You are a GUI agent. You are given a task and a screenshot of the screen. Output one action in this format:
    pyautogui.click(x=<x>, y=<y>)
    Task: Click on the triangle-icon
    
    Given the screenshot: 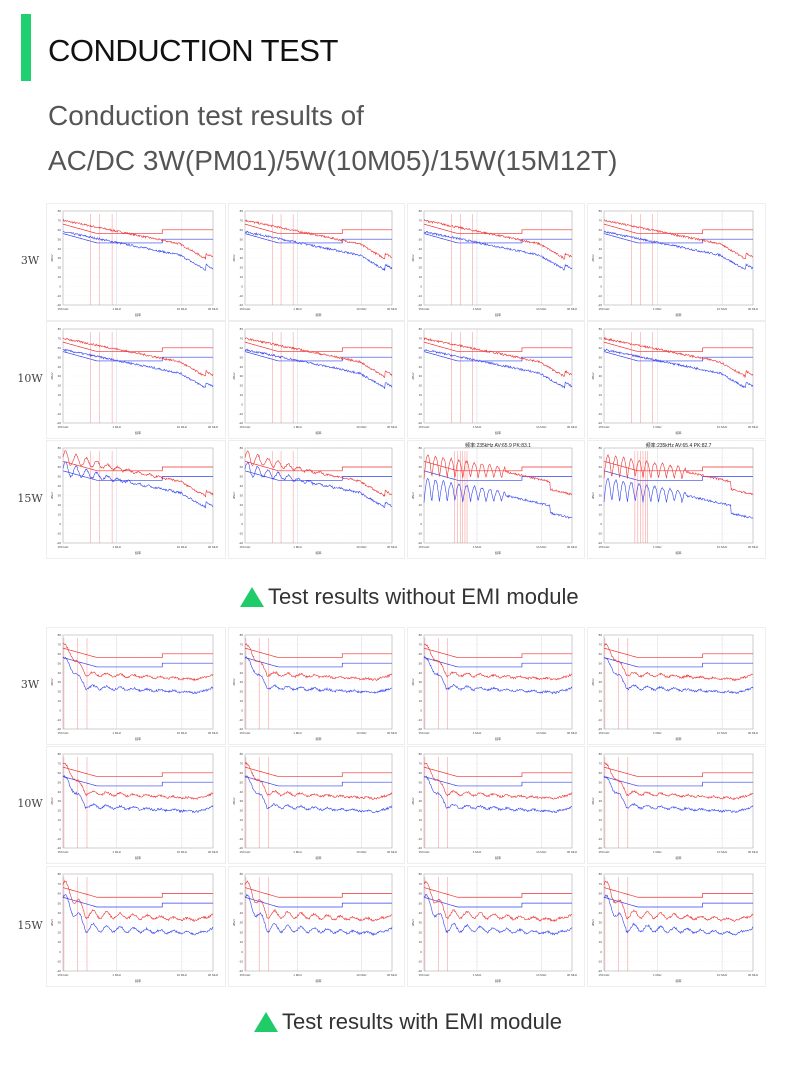 What is the action you would take?
    pyautogui.click(x=266, y=1022)
    